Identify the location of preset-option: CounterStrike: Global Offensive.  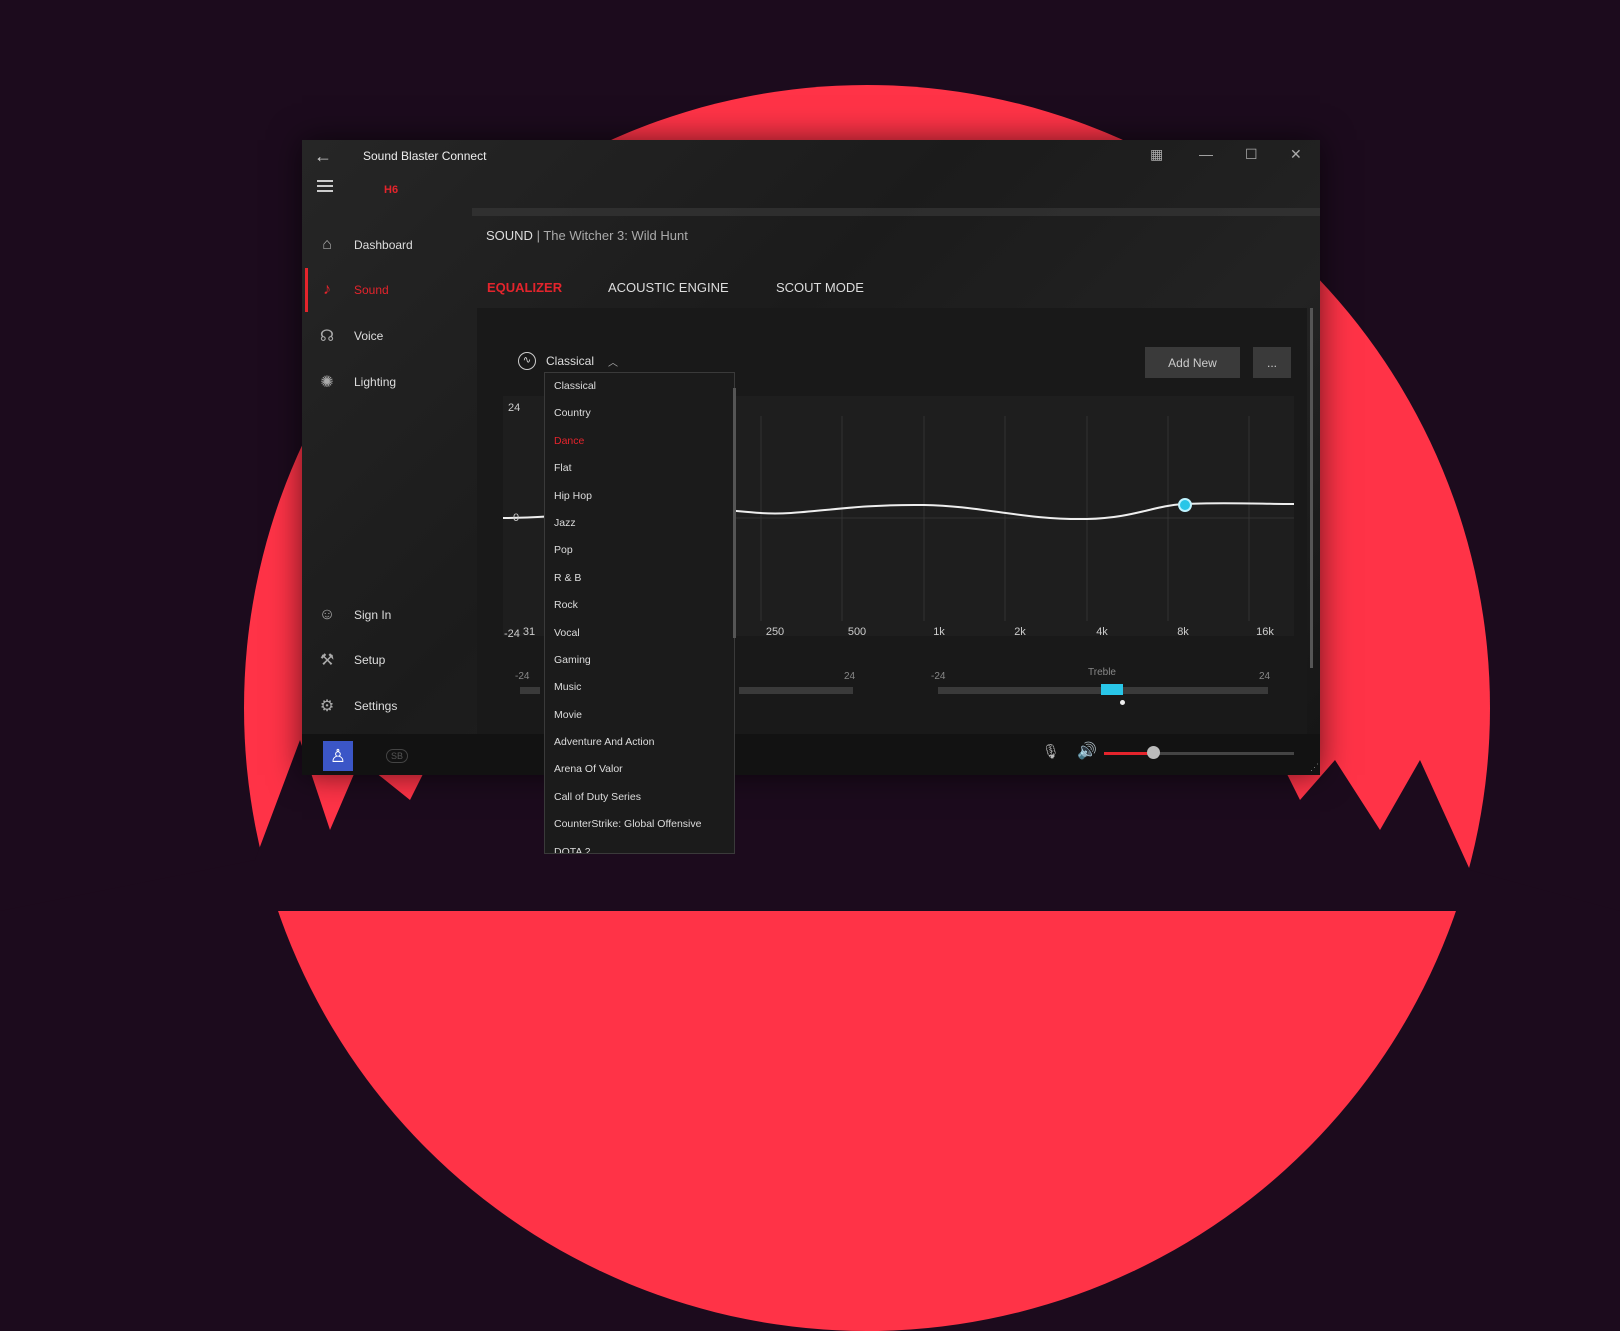
(628, 824).